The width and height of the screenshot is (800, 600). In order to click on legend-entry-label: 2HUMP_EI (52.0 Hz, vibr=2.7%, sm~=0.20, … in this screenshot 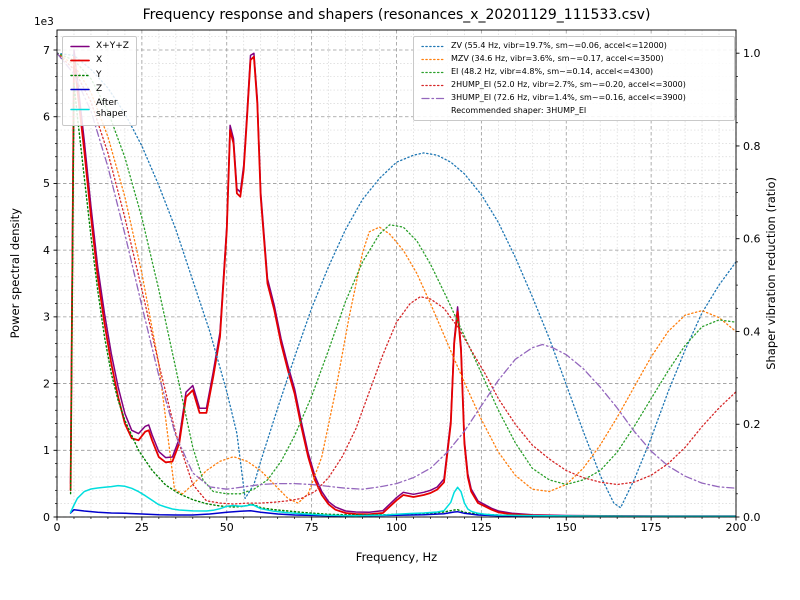, I will do `click(568, 84)`.